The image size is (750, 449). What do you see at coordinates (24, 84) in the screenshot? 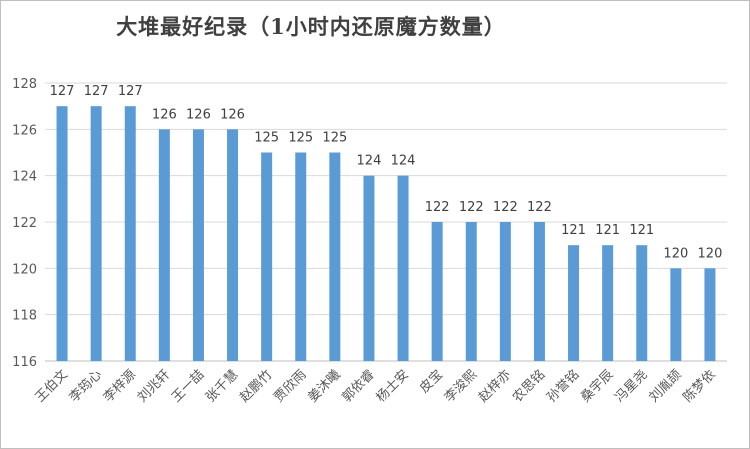
I see `y-tick-label: 128` at bounding box center [24, 84].